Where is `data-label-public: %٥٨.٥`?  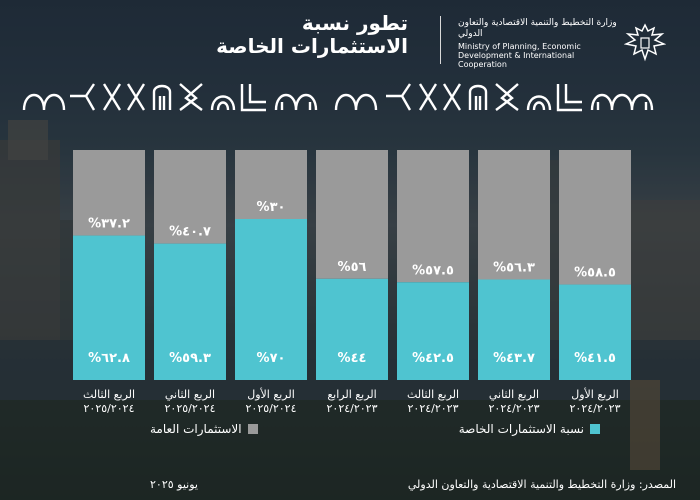 data-label-public: %٥٨.٥ is located at coordinates (595, 273).